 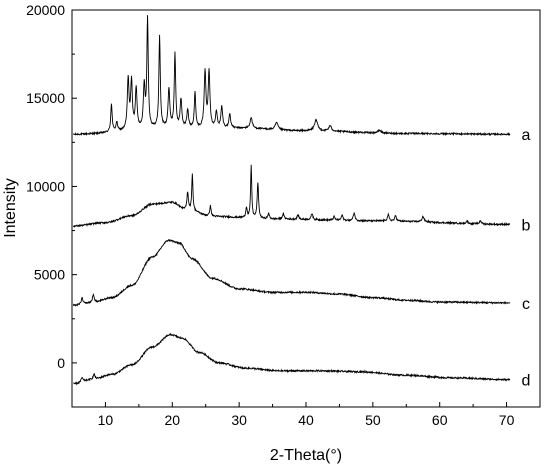 What do you see at coordinates (526, 135) in the screenshot?
I see `series-label-a: a` at bounding box center [526, 135].